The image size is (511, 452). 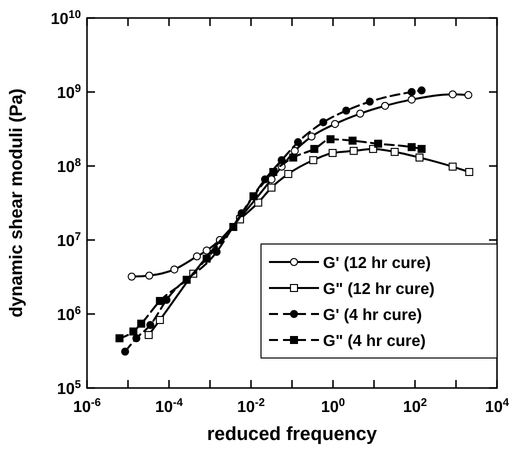 What do you see at coordinates (68, 92) in the screenshot?
I see `y-tick-label: 10$^{9}$` at bounding box center [68, 92].